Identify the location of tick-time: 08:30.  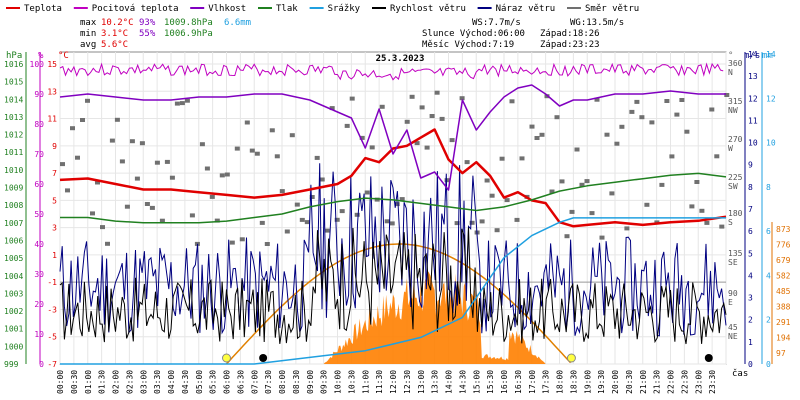
(296, 382).